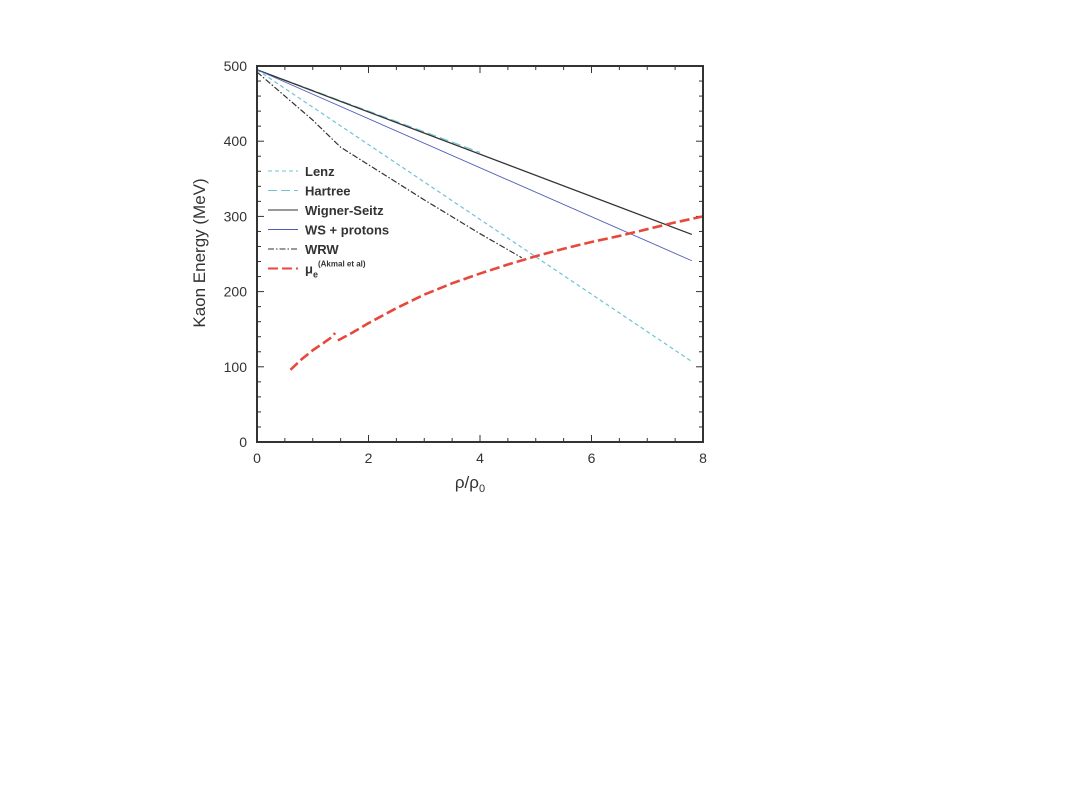 This screenshot has height=800, width=1066. Describe the element at coordinates (243, 442) in the screenshot. I see `y-tick-label: 0` at that location.